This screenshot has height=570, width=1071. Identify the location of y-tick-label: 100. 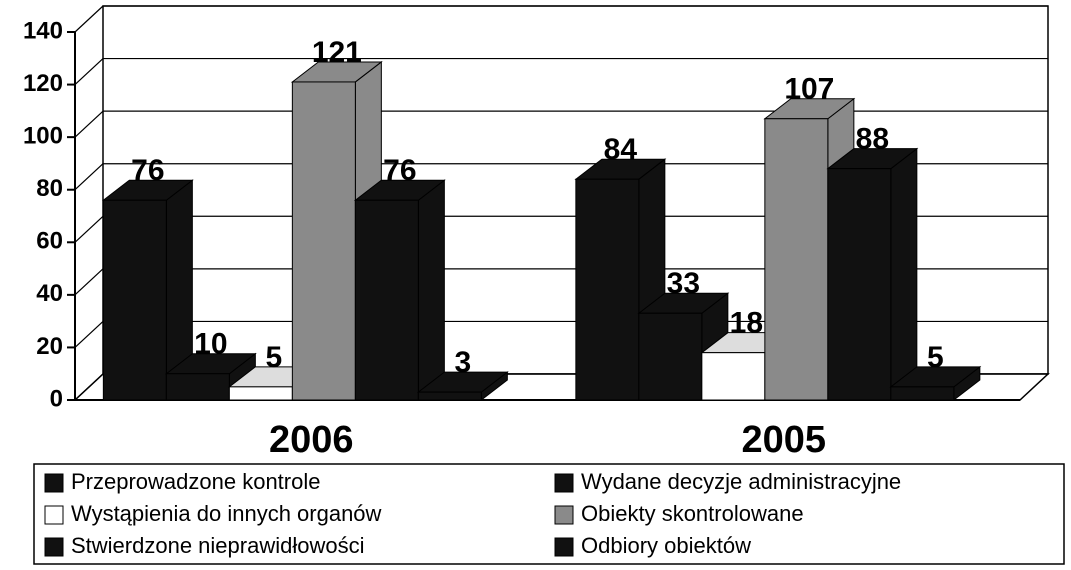
(43, 135).